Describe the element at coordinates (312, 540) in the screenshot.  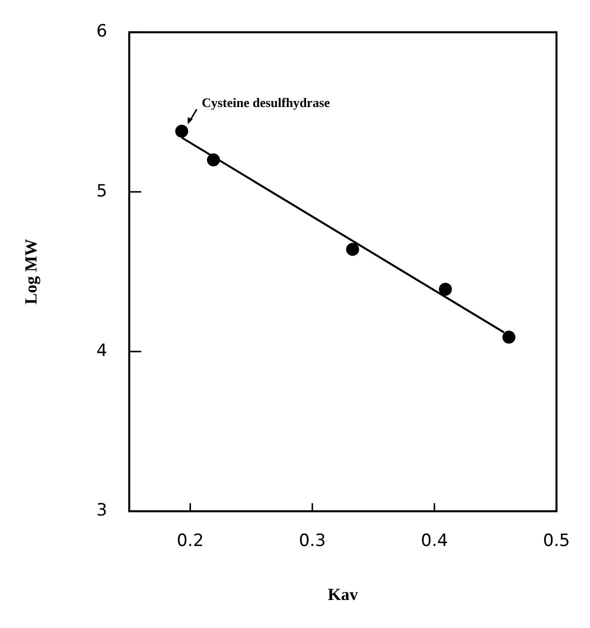
I see `x-tick-label: 0.3` at that location.